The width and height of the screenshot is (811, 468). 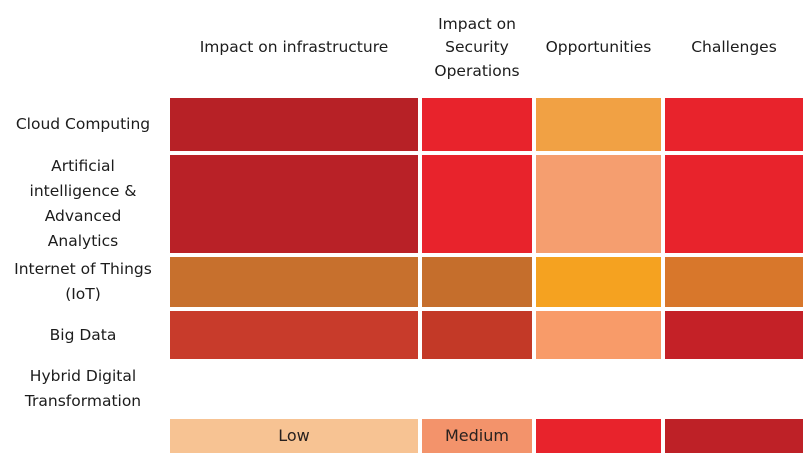 I want to click on legend-item: Low, so click(x=294, y=436).